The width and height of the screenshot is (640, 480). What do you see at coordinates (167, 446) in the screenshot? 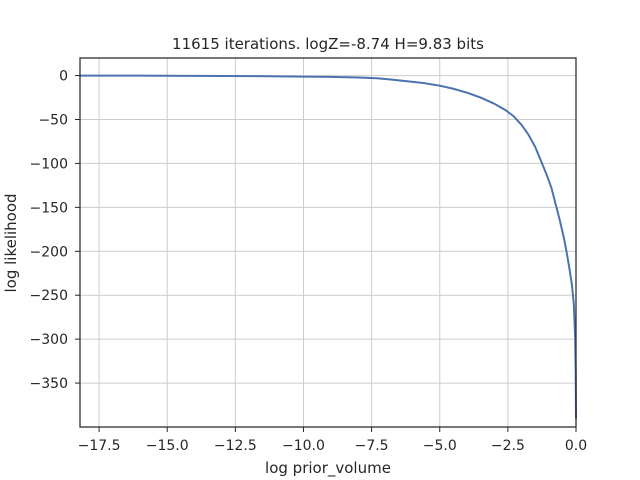
I see `x-tick-label: −15.0` at bounding box center [167, 446].